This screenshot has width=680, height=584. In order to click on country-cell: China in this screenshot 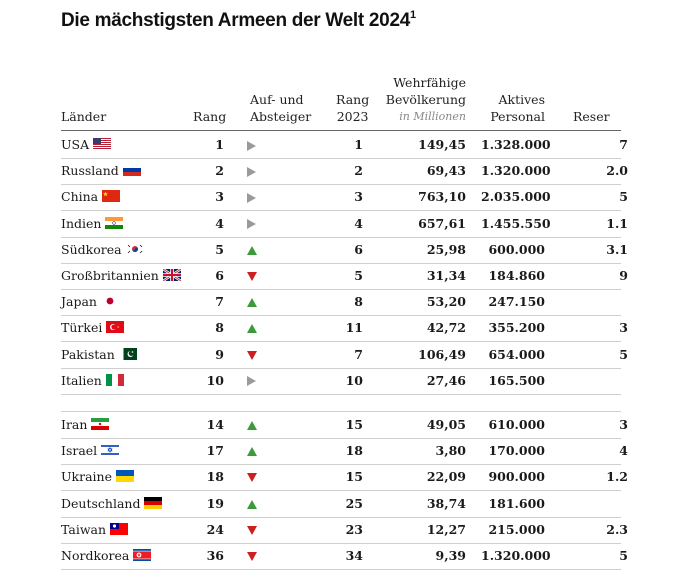, I will do `click(91, 197)`.